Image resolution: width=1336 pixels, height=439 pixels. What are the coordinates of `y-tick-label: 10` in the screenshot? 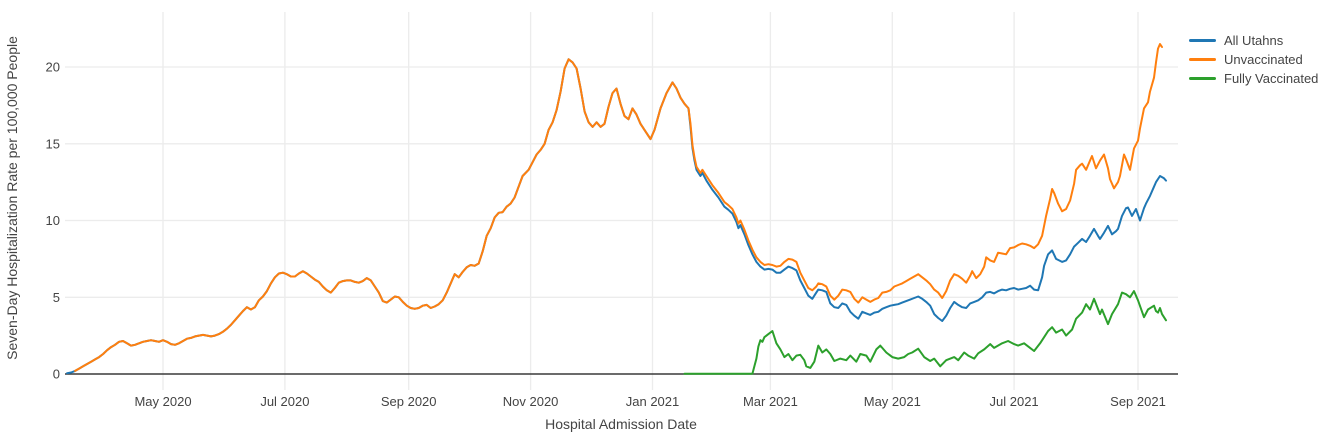 It's located at (53, 220).